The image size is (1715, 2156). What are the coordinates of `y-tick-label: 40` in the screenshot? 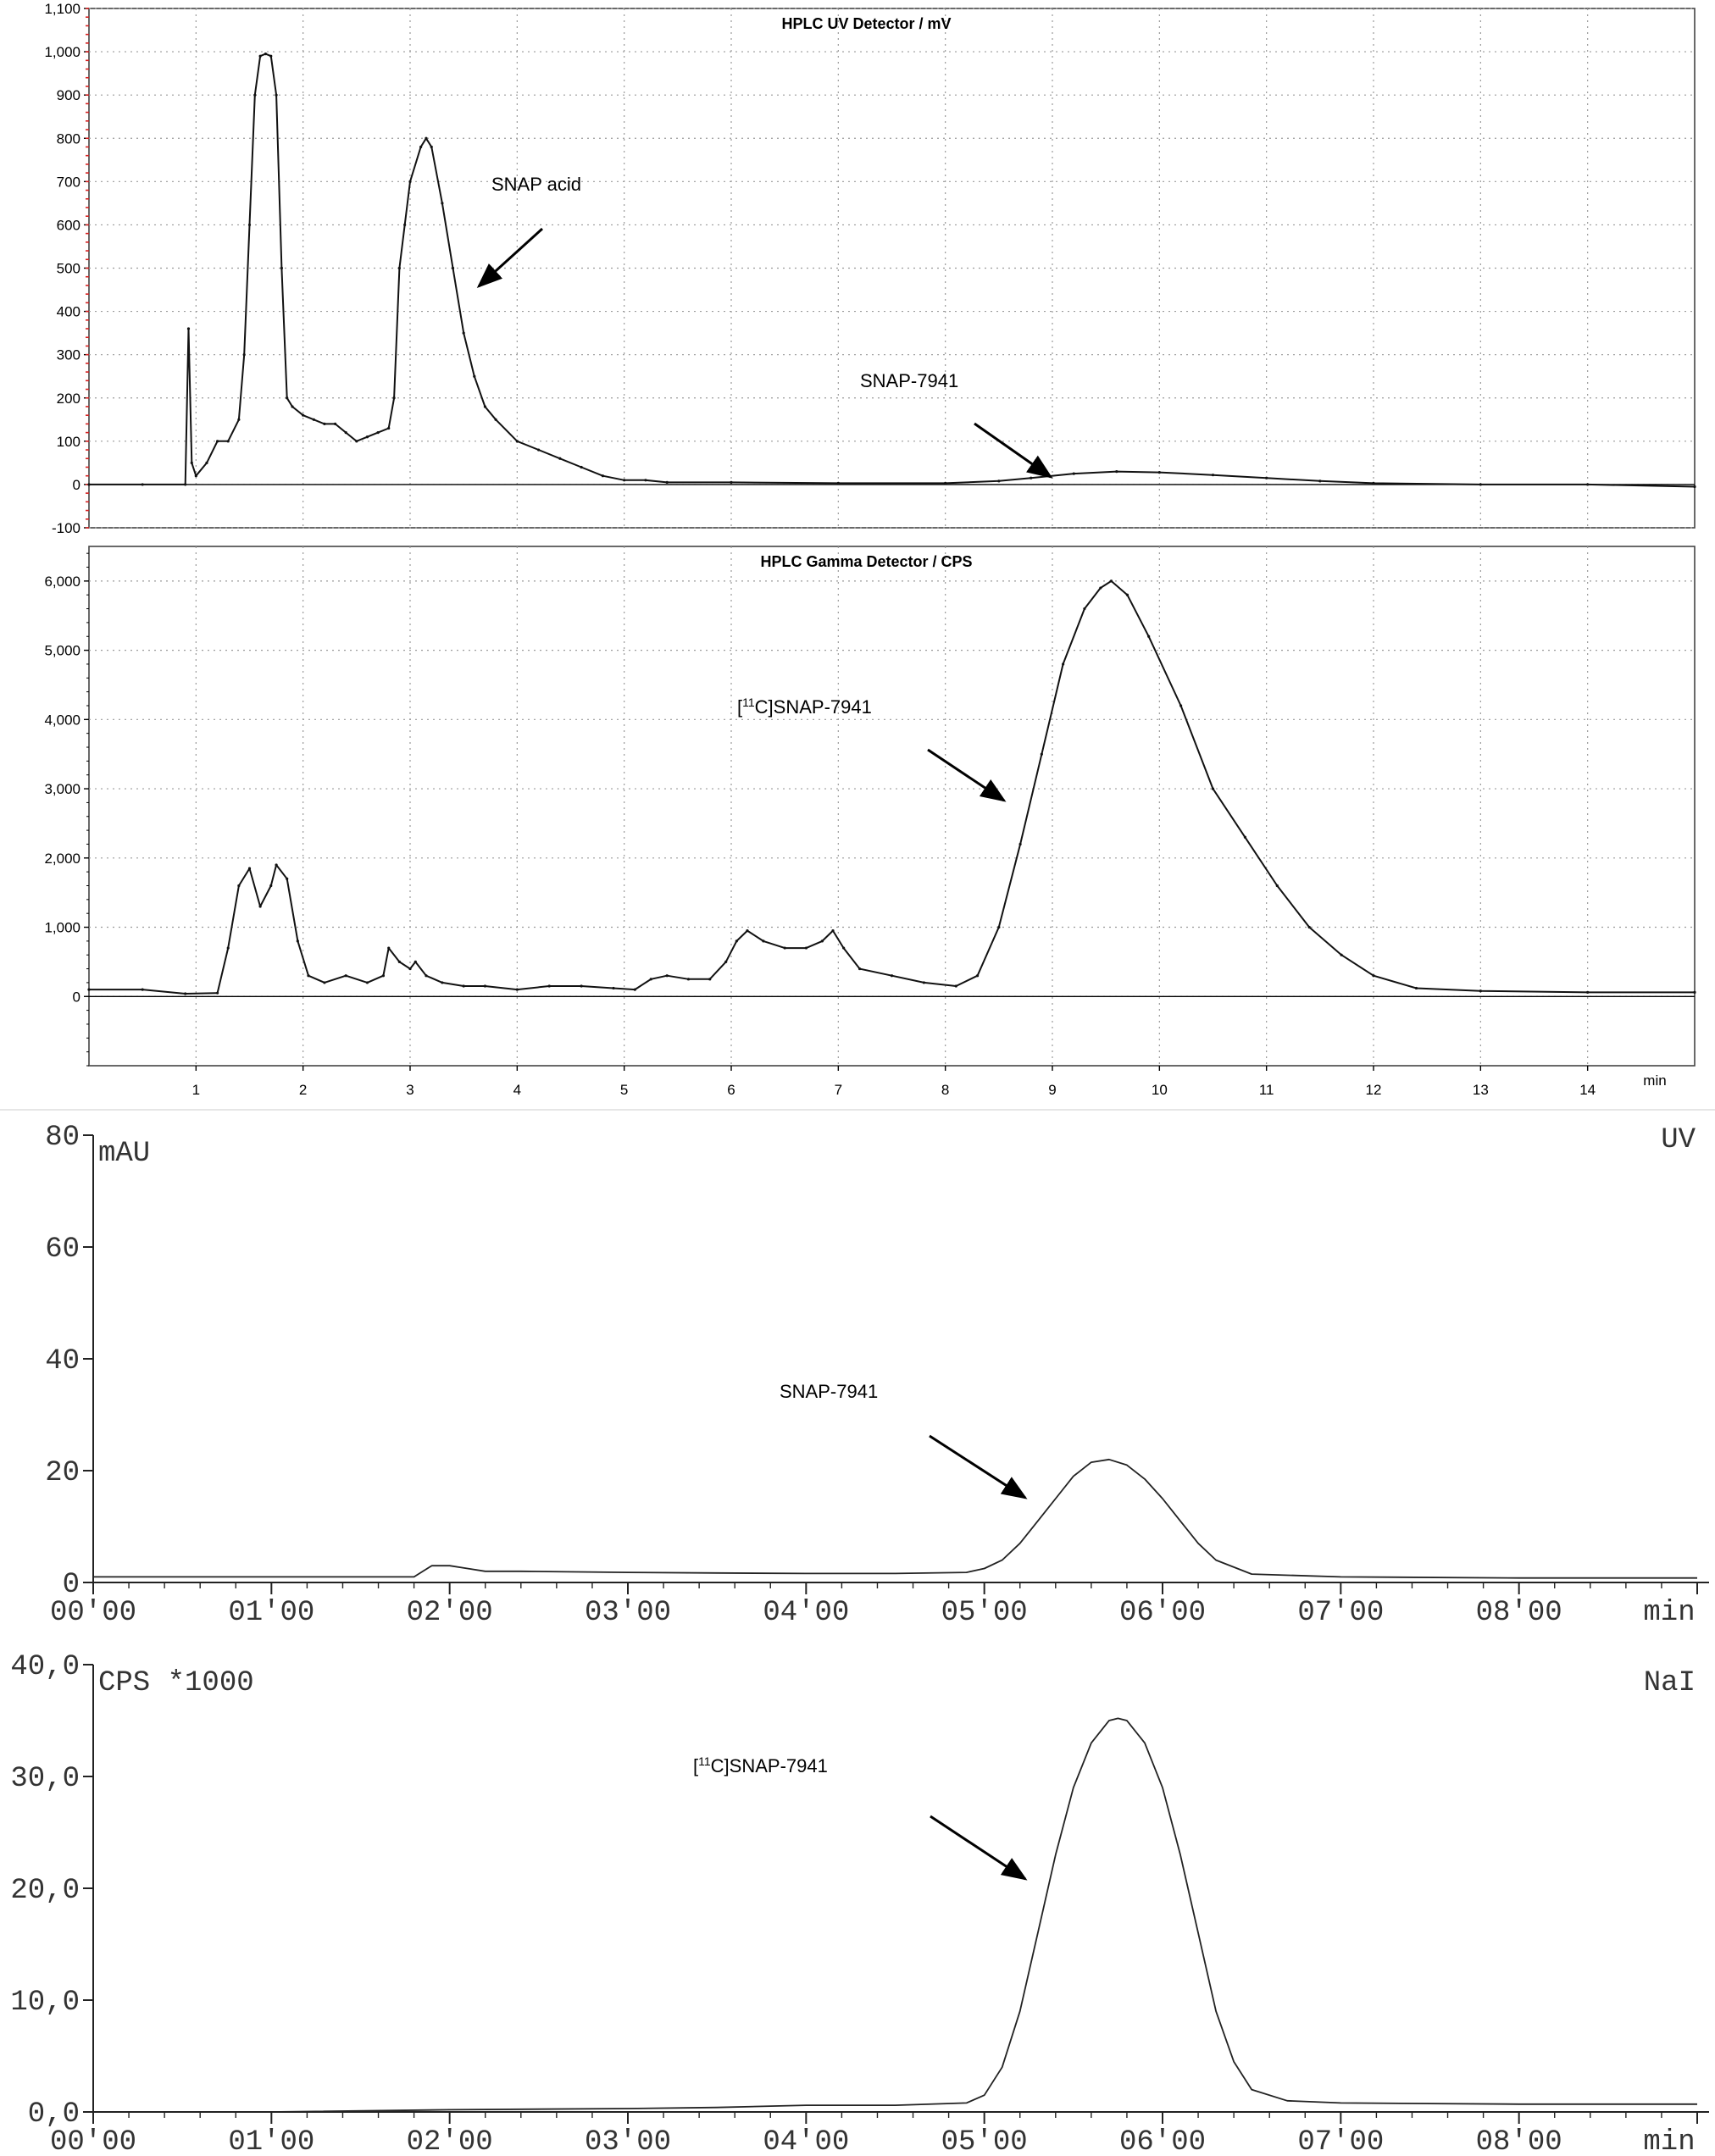 It's located at (62, 1361).